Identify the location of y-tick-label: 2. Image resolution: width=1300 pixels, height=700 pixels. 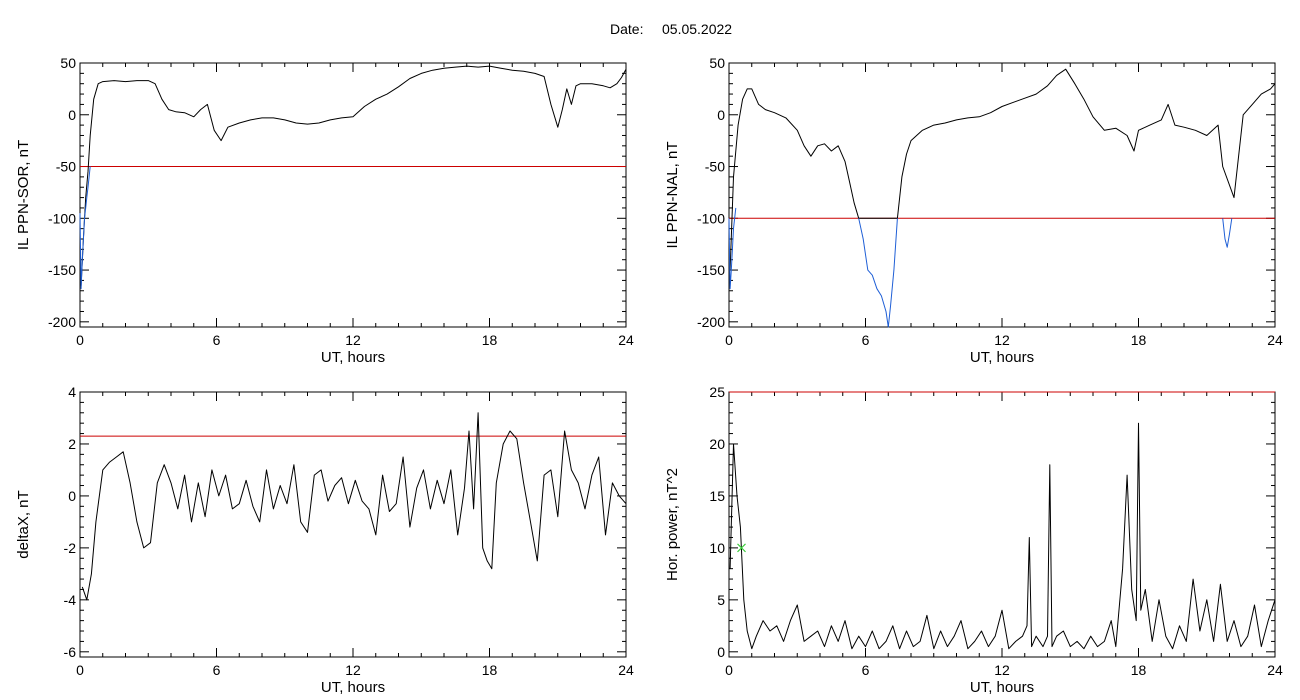
(72, 444).